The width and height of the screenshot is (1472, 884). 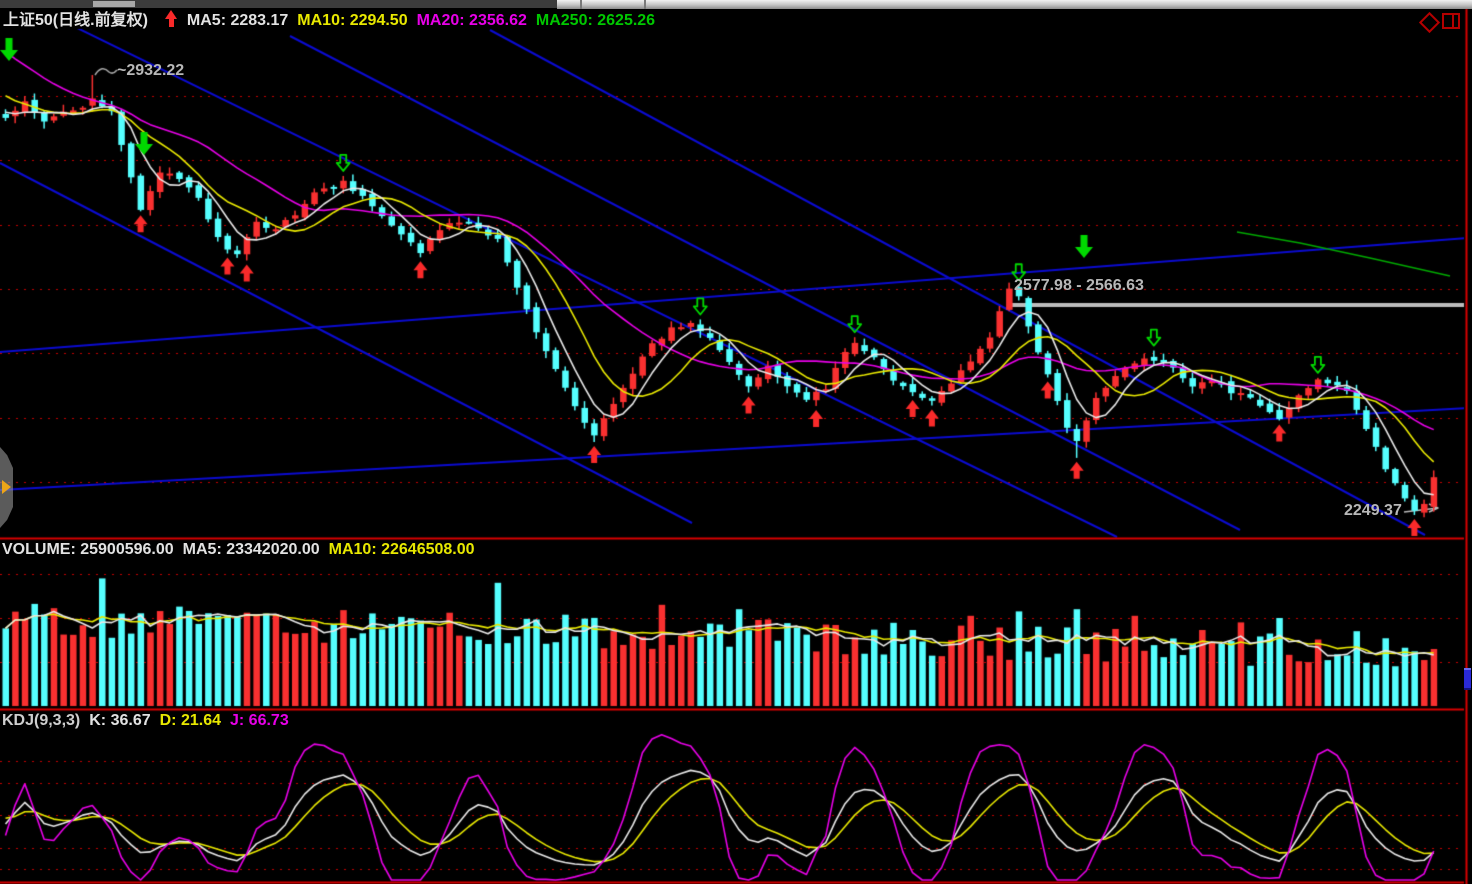 I want to click on up-arrow-icon, so click(x=171, y=18).